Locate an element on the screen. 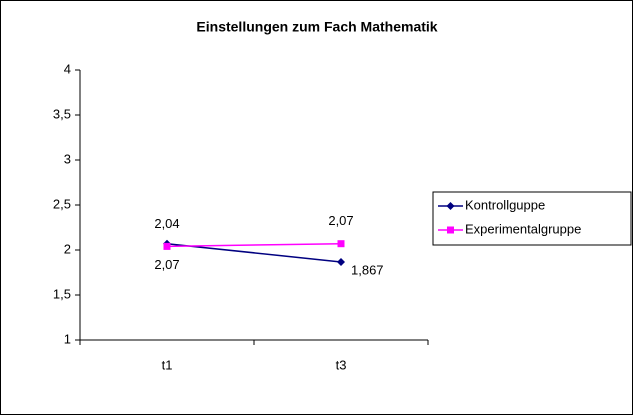  data-label: 1,867 is located at coordinates (367, 269).